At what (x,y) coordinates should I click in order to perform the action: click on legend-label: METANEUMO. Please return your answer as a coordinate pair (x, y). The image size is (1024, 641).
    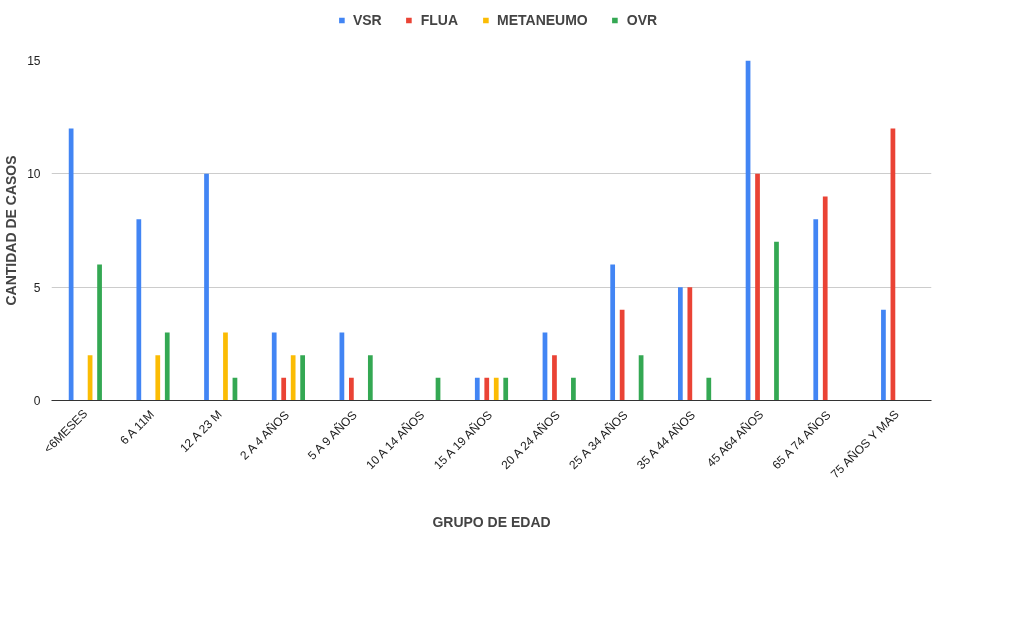
    Looking at the image, I should click on (542, 20).